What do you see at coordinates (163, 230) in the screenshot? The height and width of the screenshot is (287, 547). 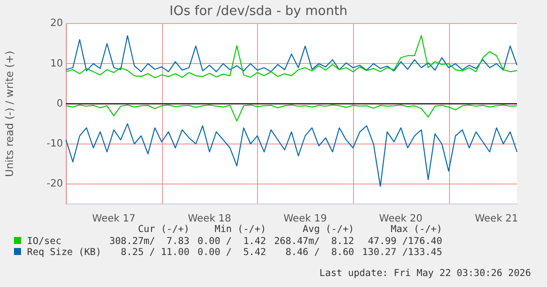 I see `text: Cur (-/+)` at bounding box center [163, 230].